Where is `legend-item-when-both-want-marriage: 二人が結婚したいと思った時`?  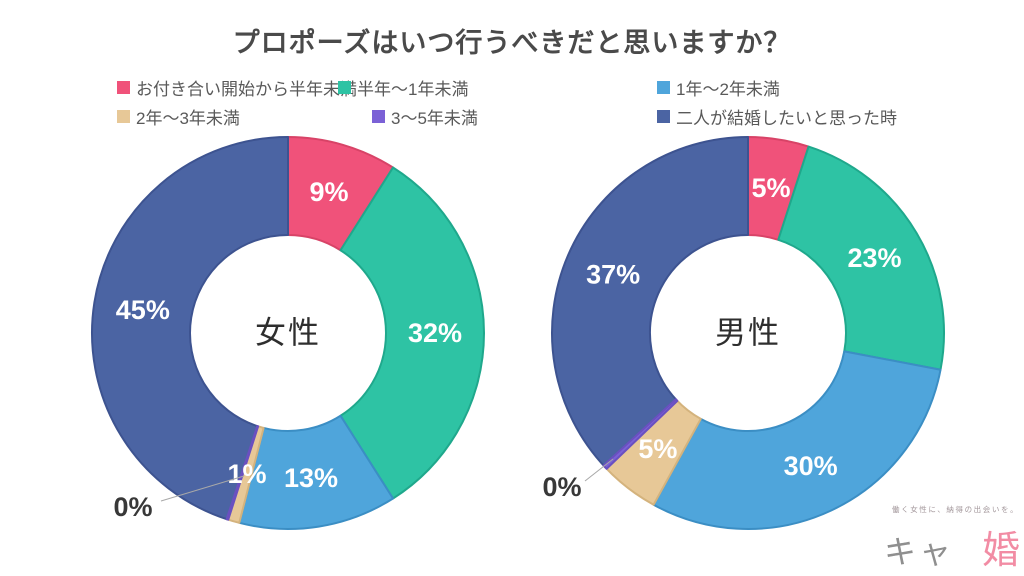 legend-item-when-both-want-marriage: 二人が結婚したいと思った時 is located at coordinates (777, 116).